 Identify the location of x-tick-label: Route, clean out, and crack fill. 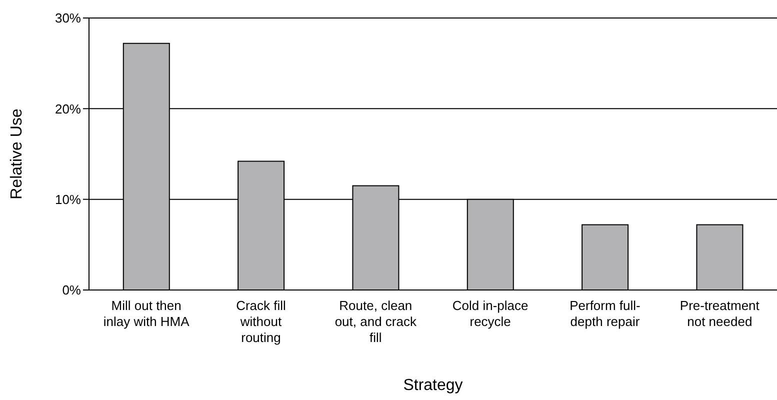
(375, 321).